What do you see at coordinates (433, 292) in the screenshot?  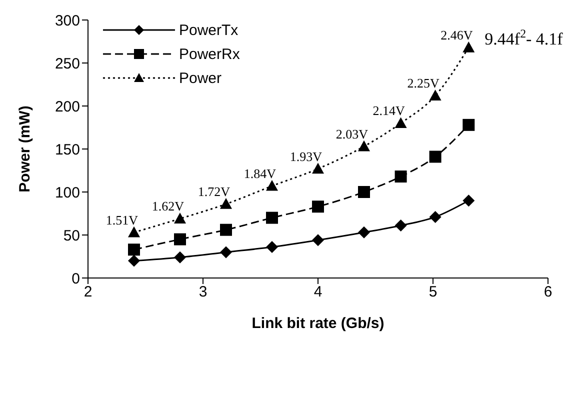 I see `x-tick-label: 5` at bounding box center [433, 292].